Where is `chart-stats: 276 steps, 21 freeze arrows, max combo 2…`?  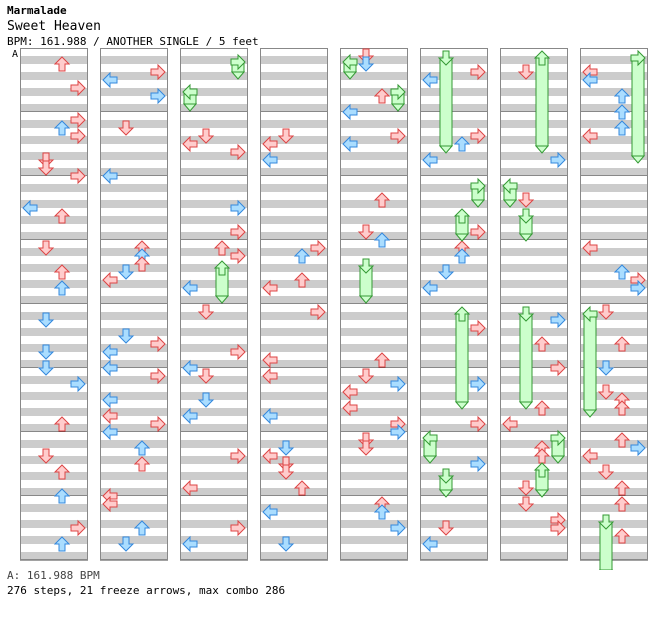
chart-stats: 276 steps, 21 freeze arrows, max combo 2… is located at coordinates (146, 590).